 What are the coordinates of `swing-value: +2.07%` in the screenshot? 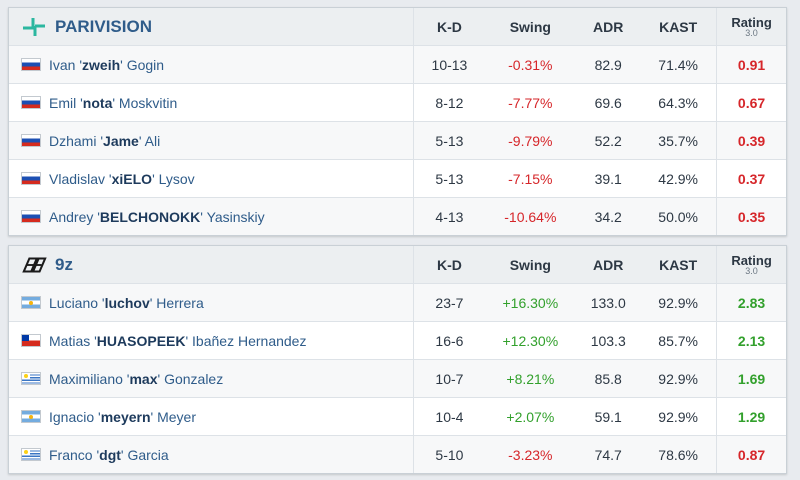 It's located at (530, 416).